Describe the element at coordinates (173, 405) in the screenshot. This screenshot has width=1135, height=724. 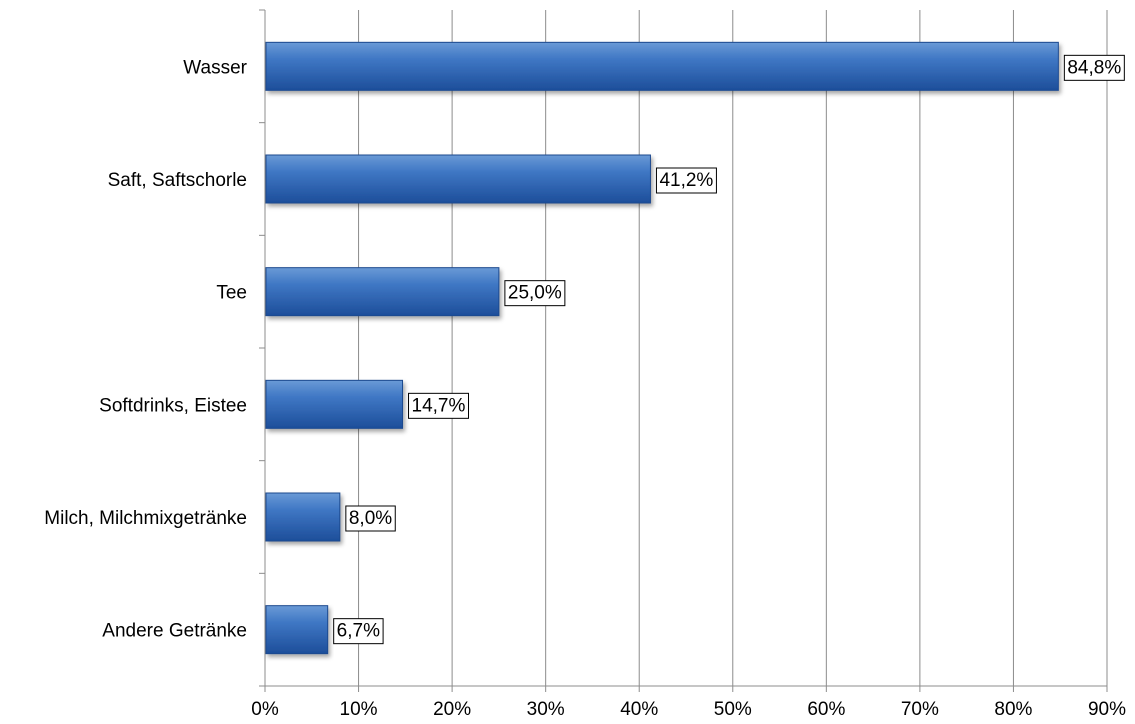
I see `category-label: Softdrinks, Eistee` at that location.